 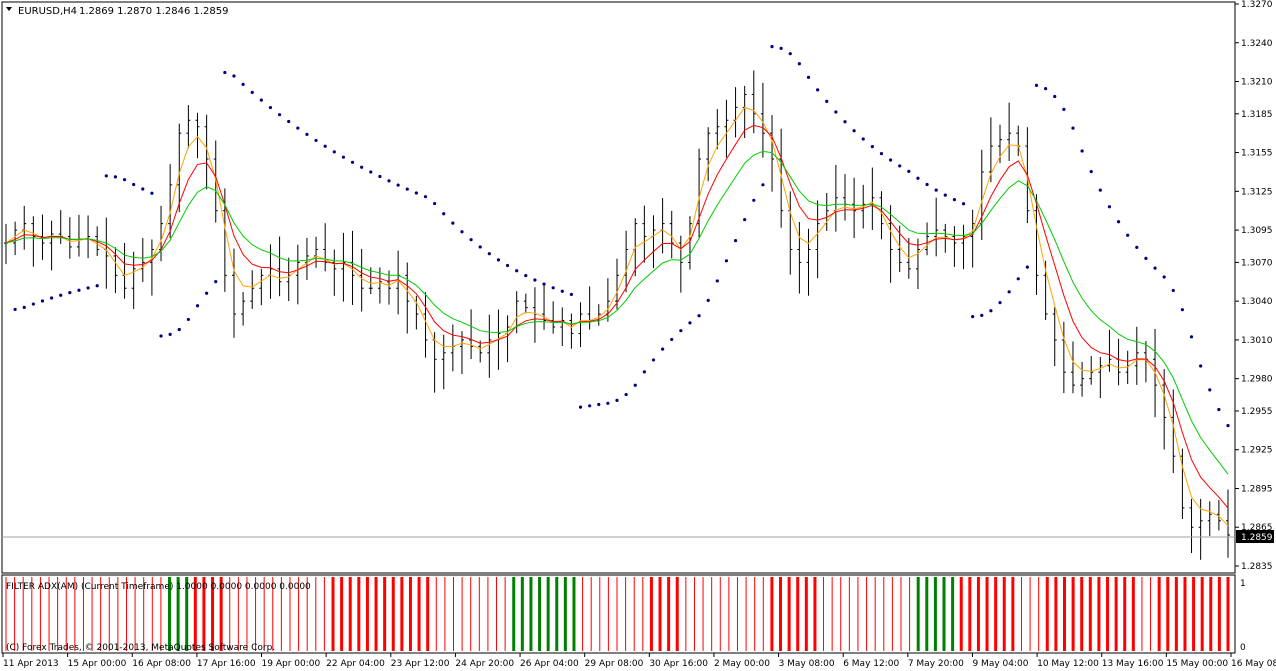 I want to click on time-tick-label: 3 May 08:00, so click(x=807, y=664).